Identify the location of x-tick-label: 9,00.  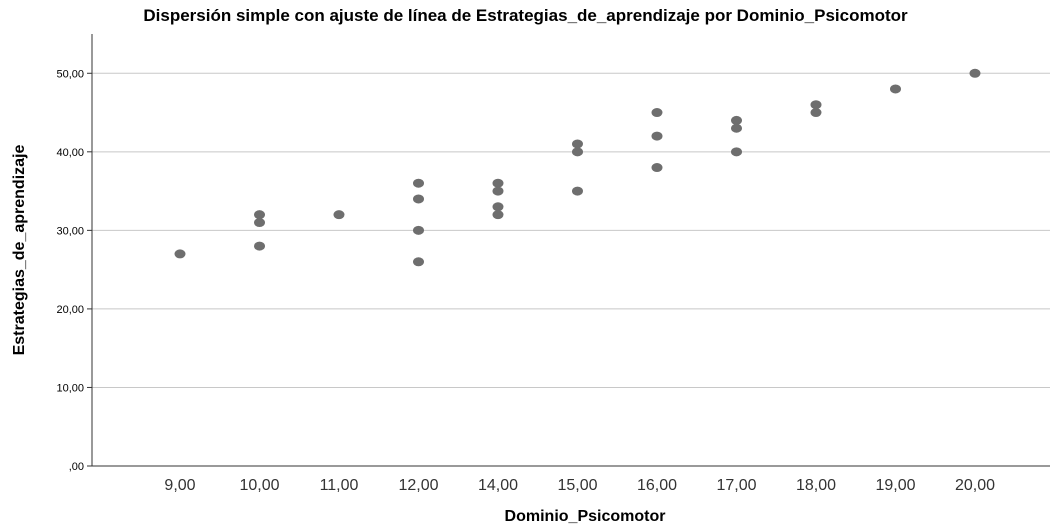
(179, 485).